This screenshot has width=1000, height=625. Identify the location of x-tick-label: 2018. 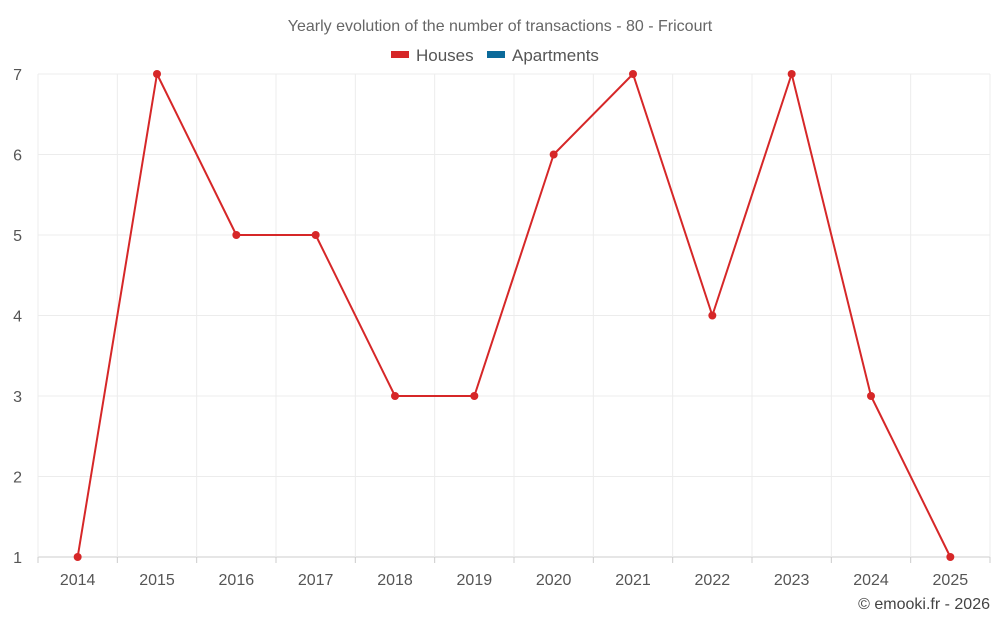
(395, 580).